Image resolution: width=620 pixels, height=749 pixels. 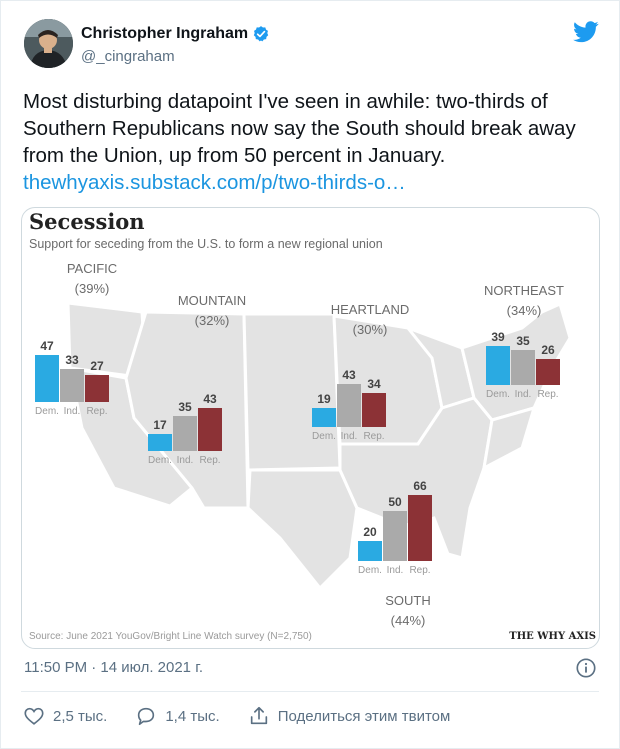 I want to click on chart-title: Secession, so click(x=87, y=221).